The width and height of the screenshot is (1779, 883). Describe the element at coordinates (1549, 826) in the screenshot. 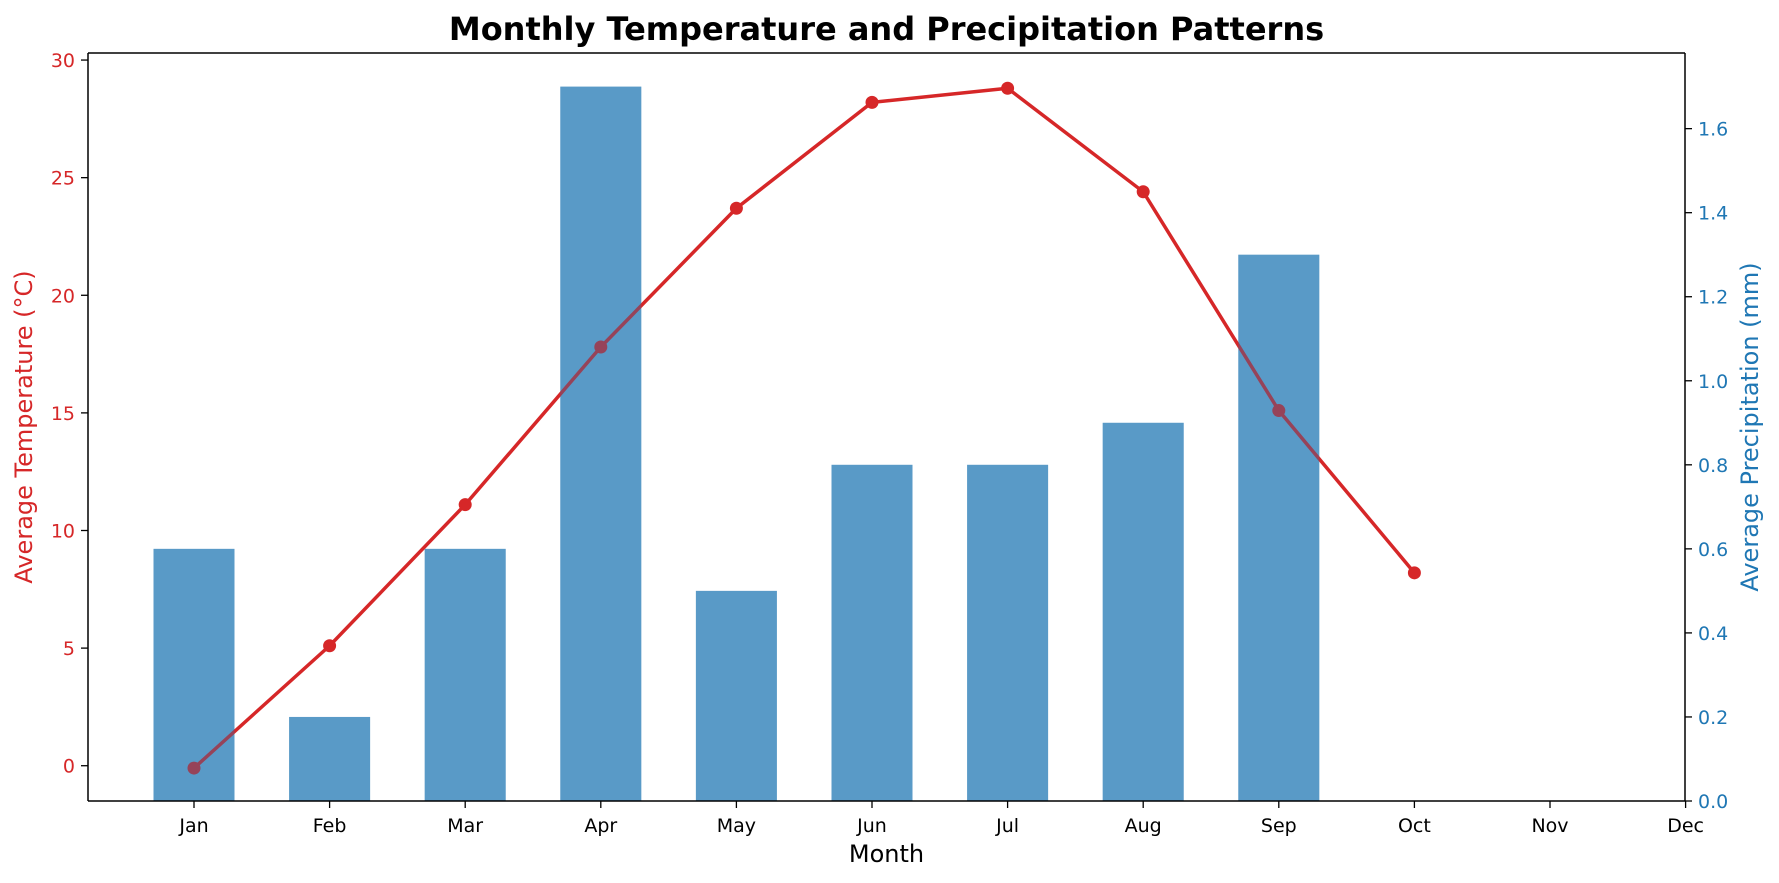

I see `x-tick-label-nov: Nov` at that location.